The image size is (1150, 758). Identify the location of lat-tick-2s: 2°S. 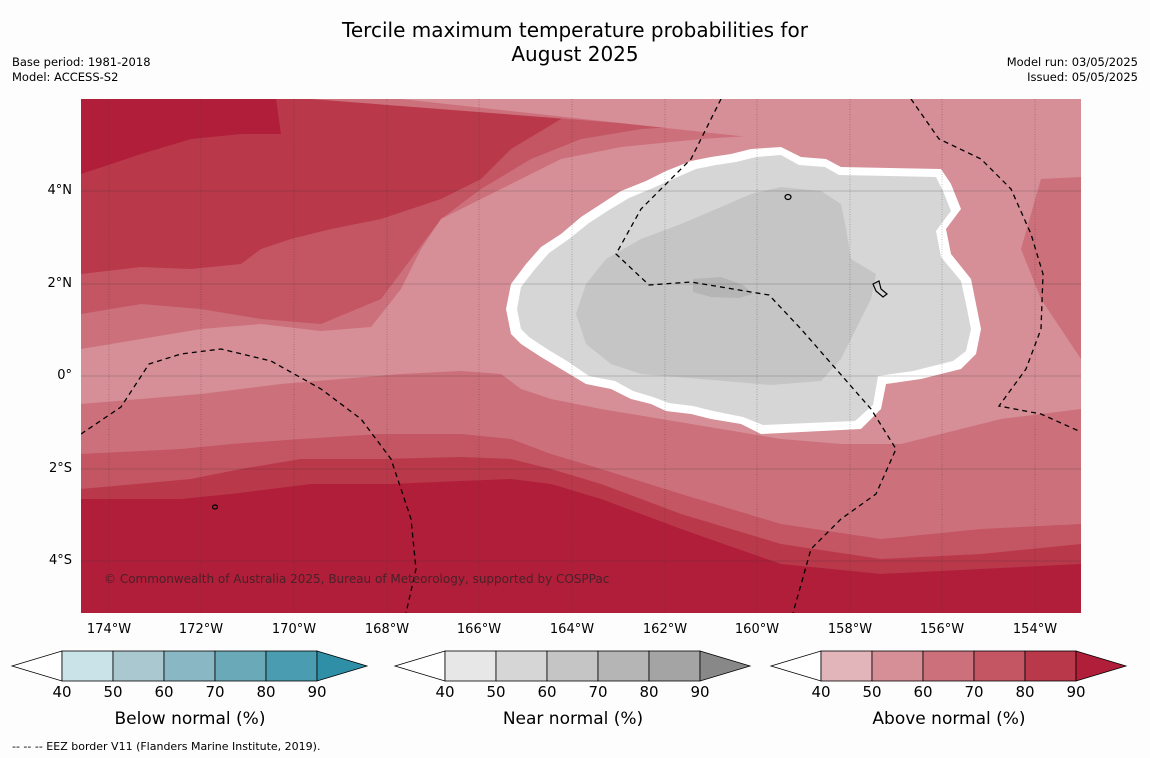
(60, 468).